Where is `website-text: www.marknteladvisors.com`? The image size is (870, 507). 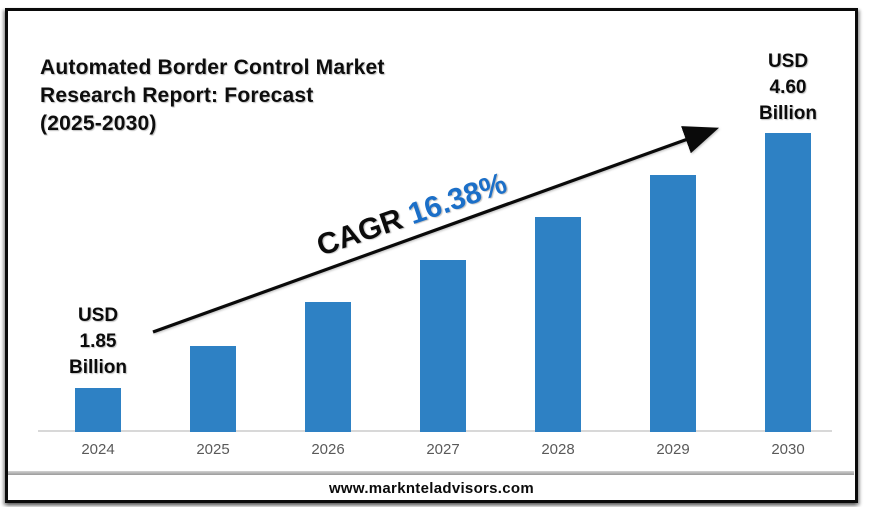 website-text: www.marknteladvisors.com is located at coordinates (431, 488).